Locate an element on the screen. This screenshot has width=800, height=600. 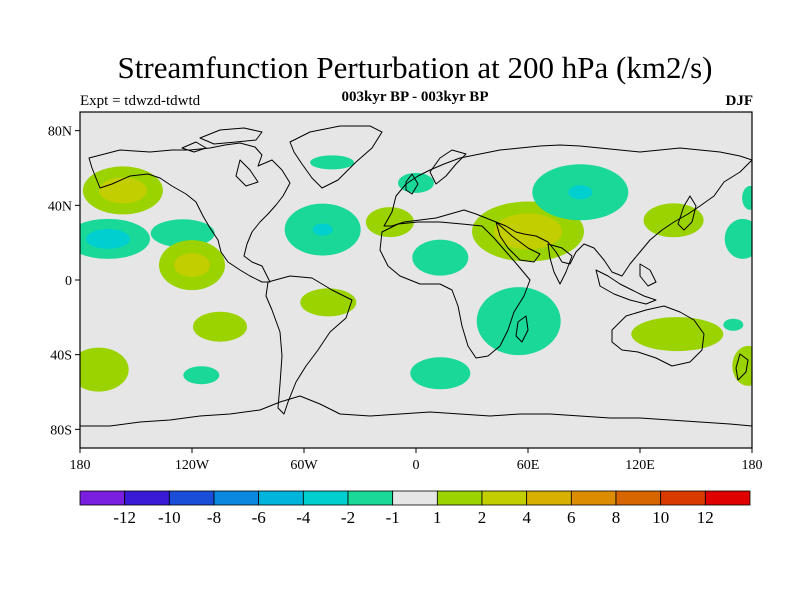
colorbar-label: -2 is located at coordinates (348, 517).